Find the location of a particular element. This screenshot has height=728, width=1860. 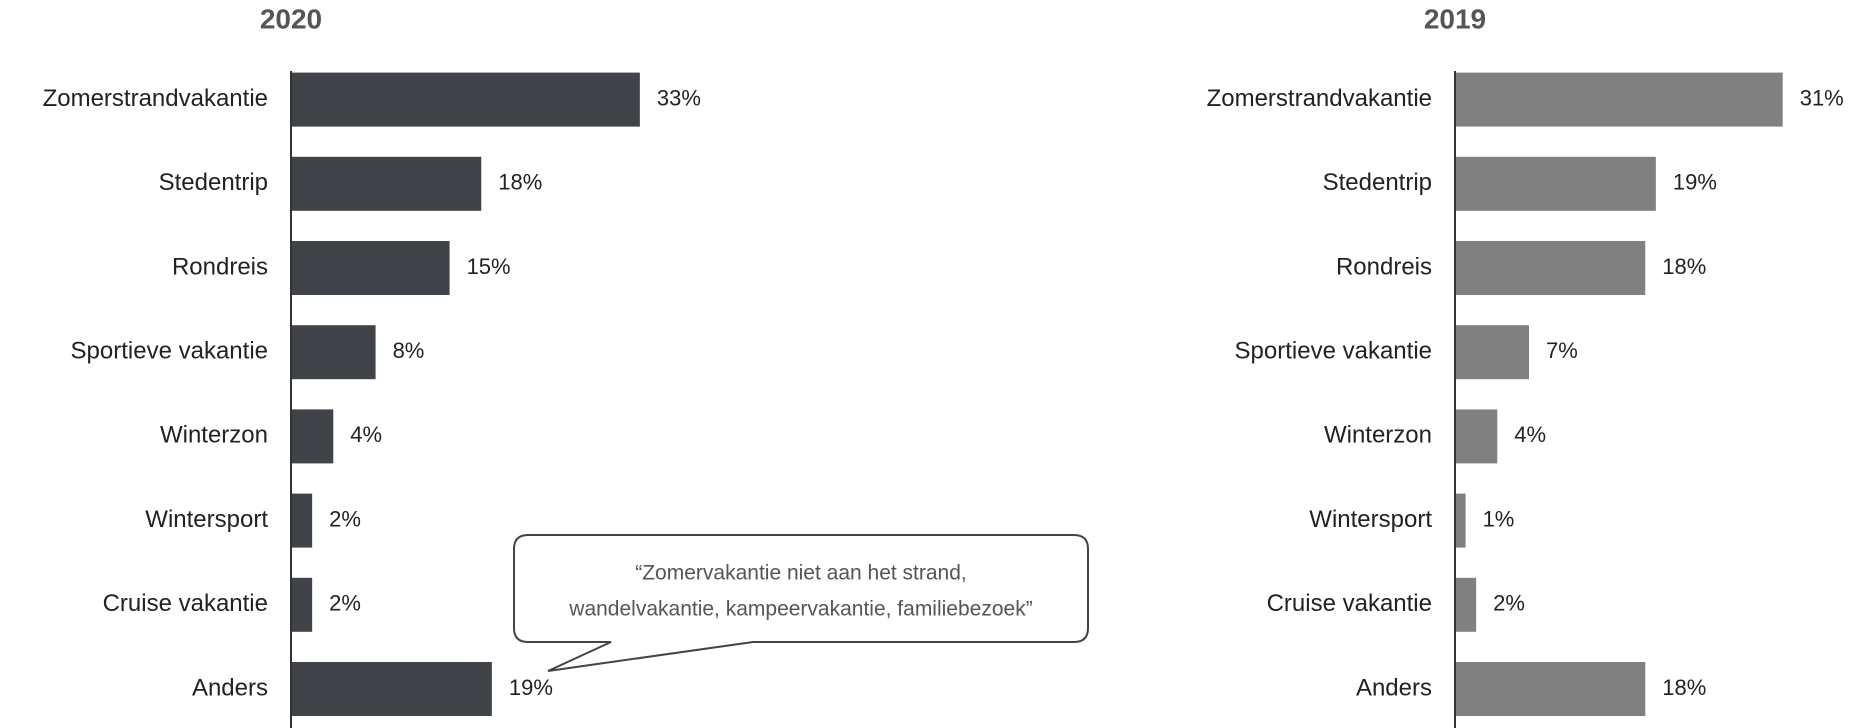

value-label: 15% is located at coordinates (489, 266).